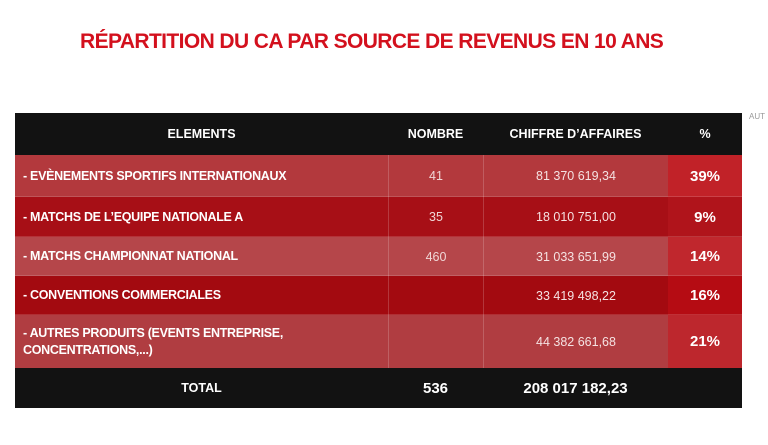 This screenshot has width=768, height=445. What do you see at coordinates (575, 295) in the screenshot?
I see `revenue-cell: 33 419 498,22` at bounding box center [575, 295].